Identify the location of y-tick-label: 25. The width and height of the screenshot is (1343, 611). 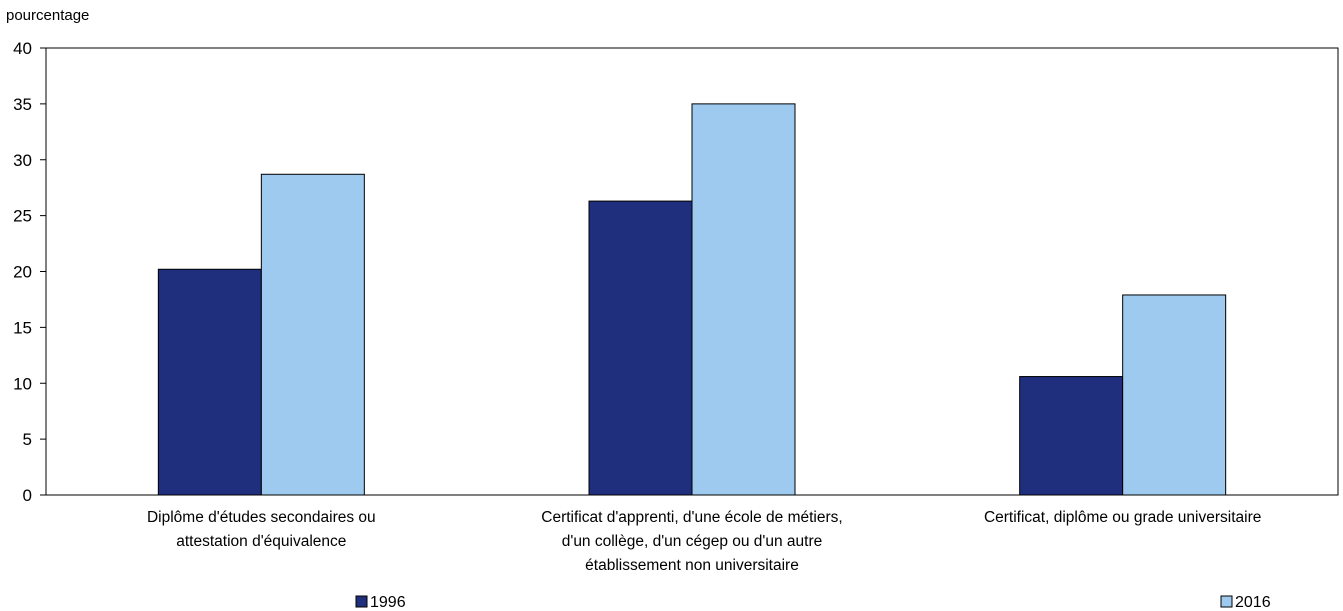
(22, 216).